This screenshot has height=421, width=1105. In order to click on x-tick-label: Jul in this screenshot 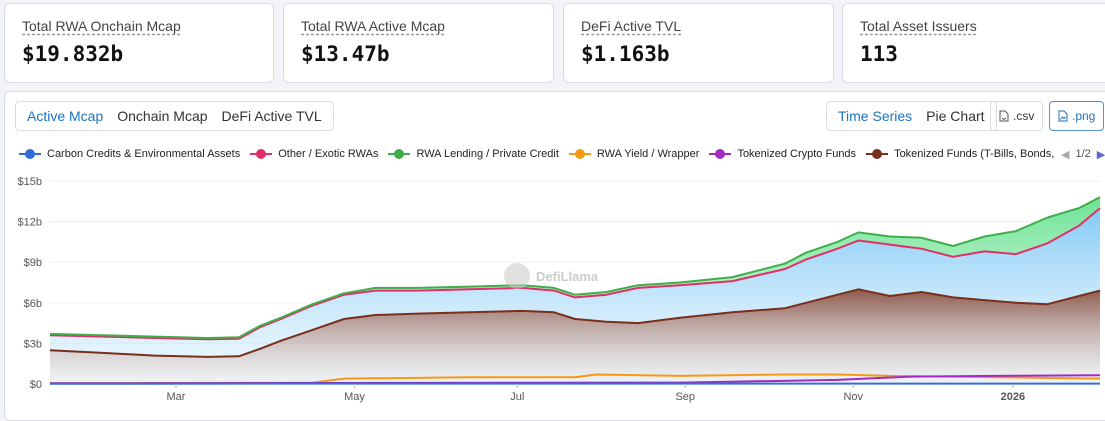, I will do `click(517, 397)`.